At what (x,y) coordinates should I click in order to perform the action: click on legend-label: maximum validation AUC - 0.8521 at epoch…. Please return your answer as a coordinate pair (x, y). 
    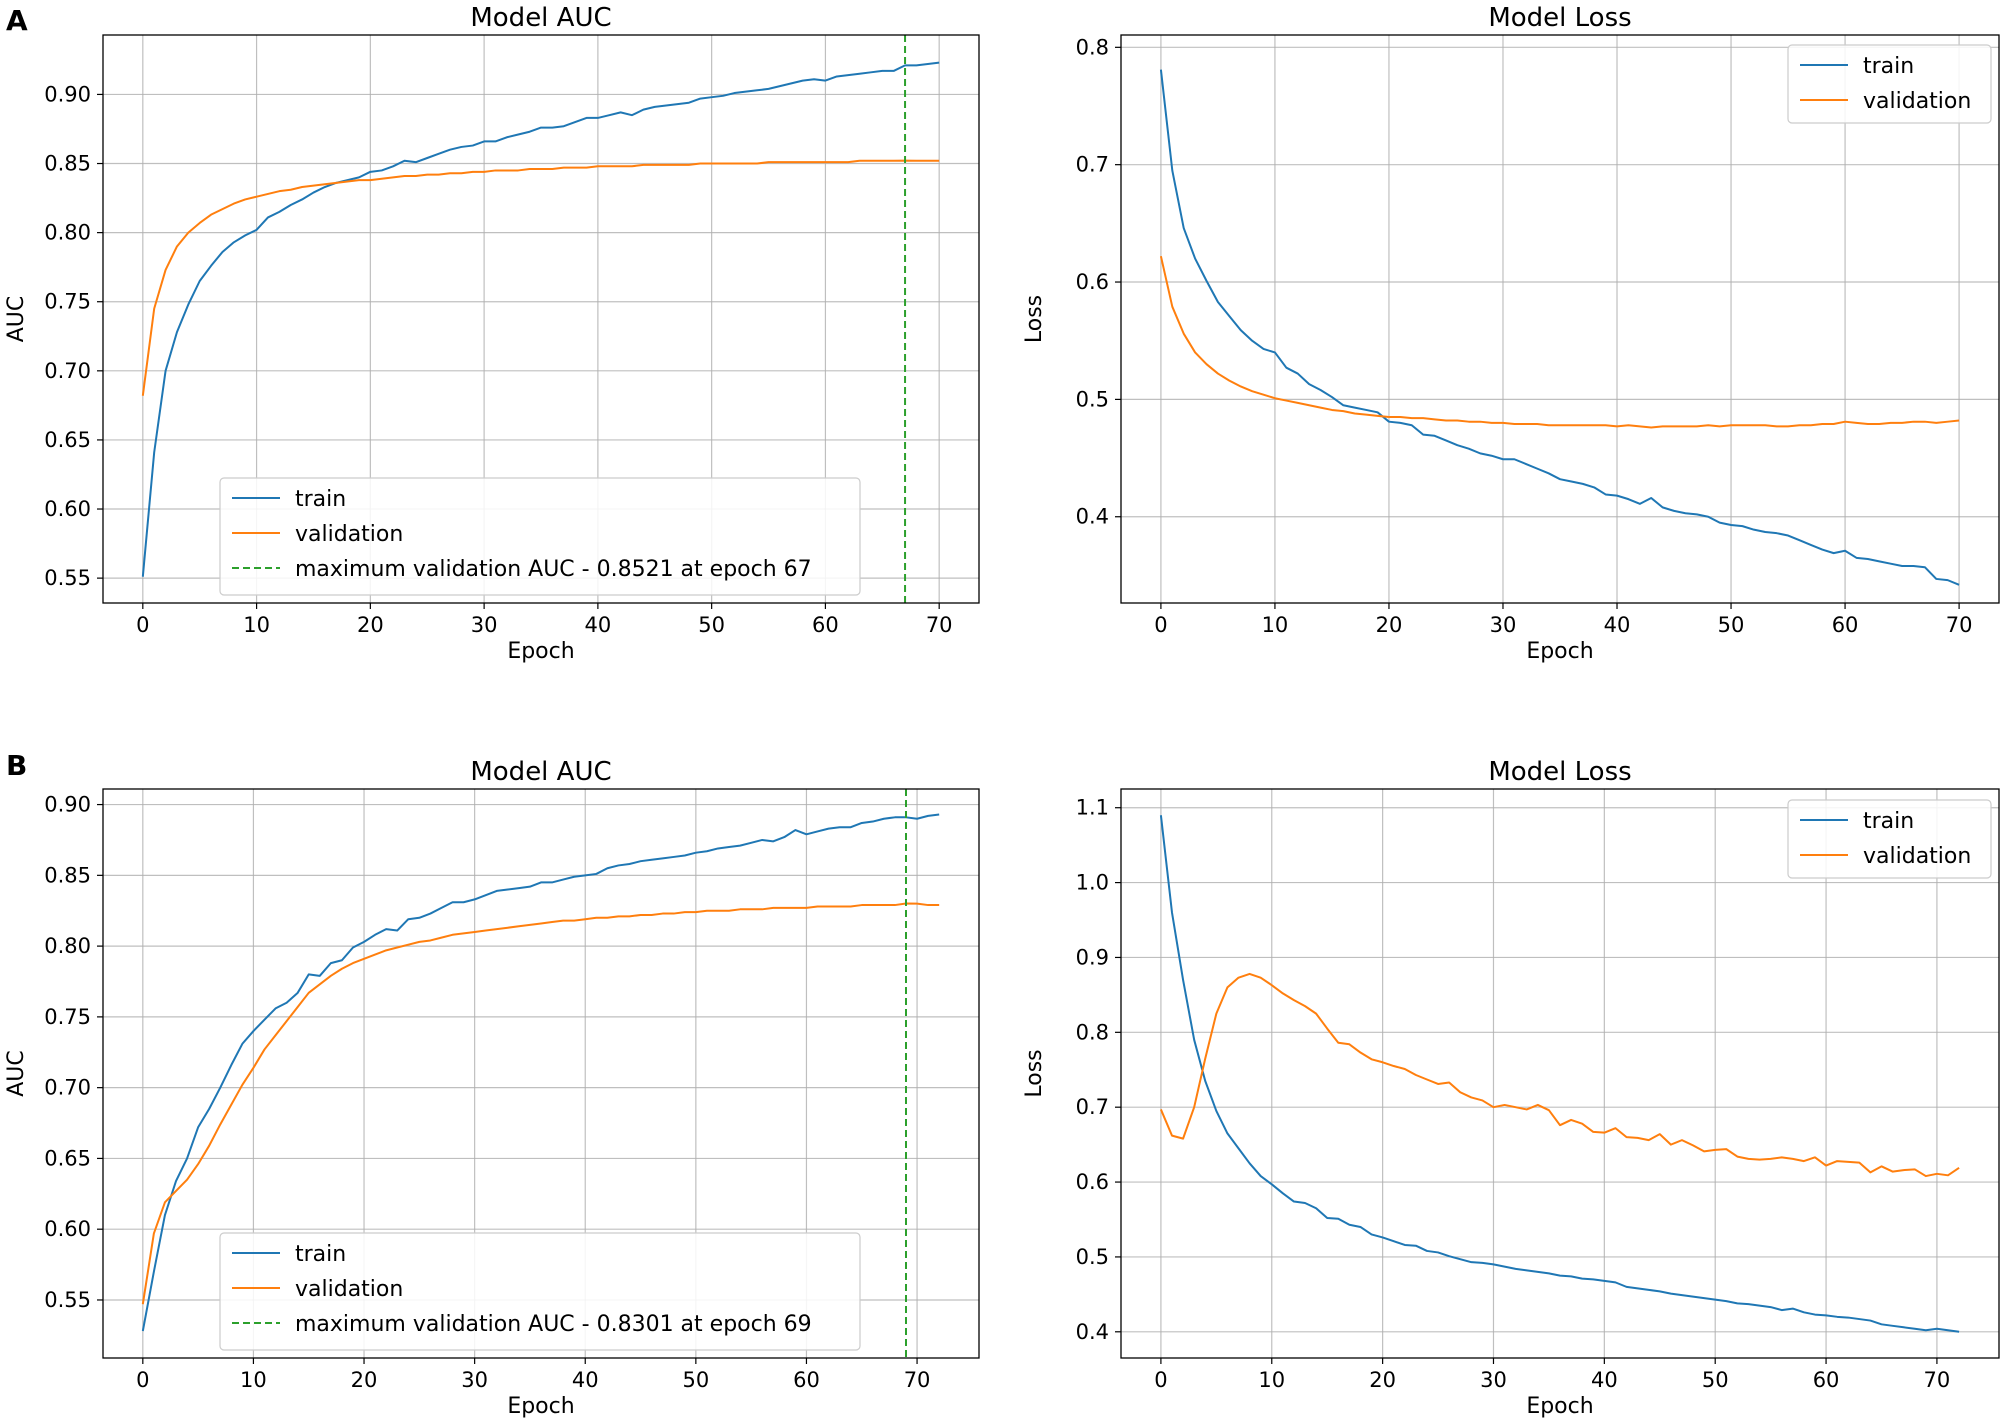
    Looking at the image, I should click on (553, 569).